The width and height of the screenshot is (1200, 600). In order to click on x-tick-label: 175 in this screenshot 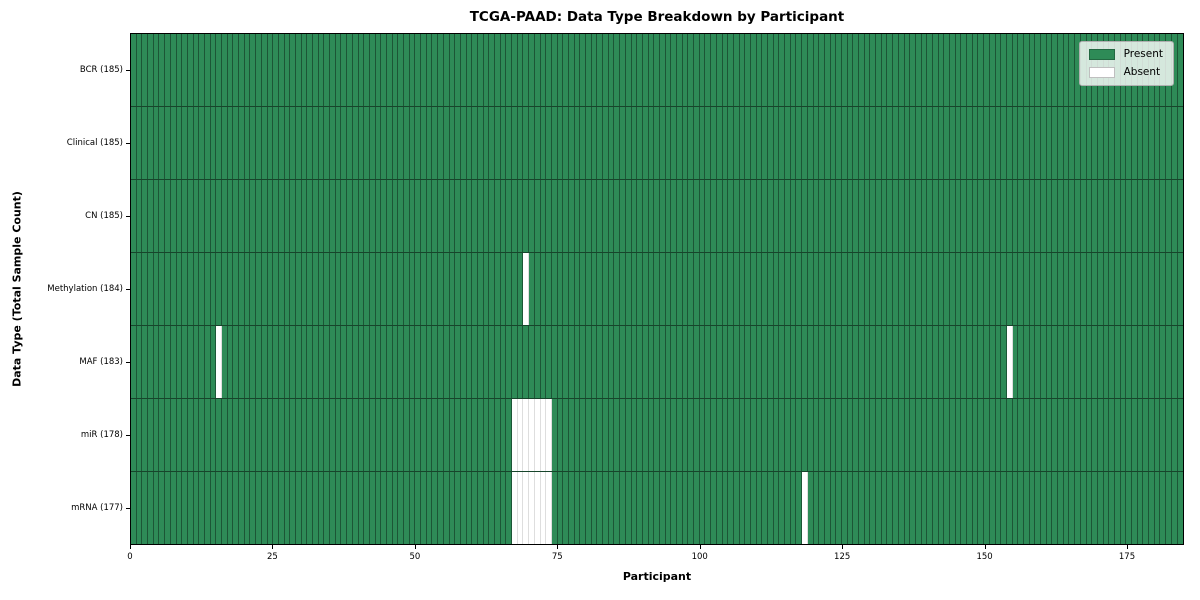, I will do `click(1127, 557)`.